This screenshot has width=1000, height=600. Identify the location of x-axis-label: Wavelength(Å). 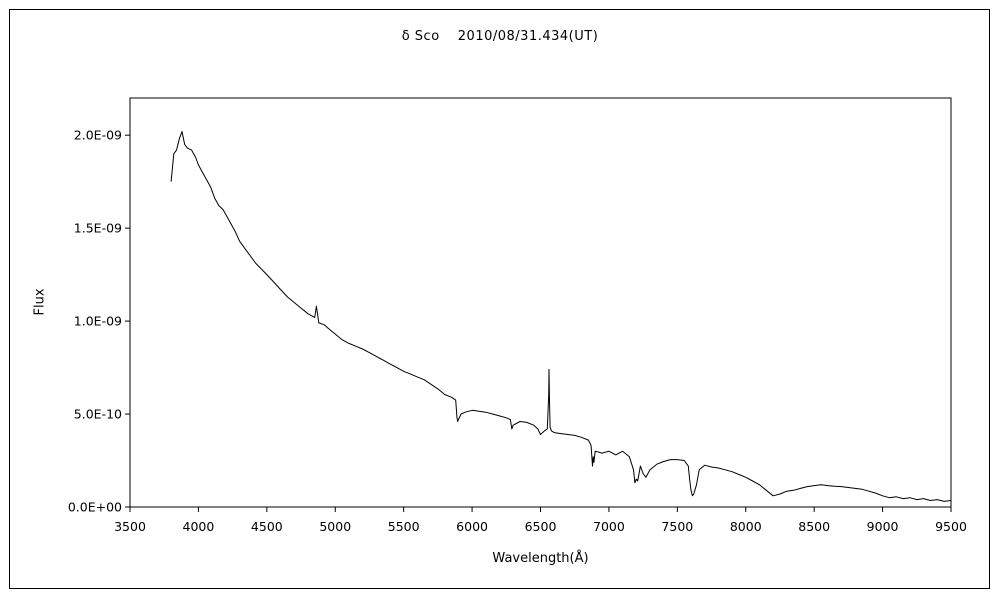
(540, 558).